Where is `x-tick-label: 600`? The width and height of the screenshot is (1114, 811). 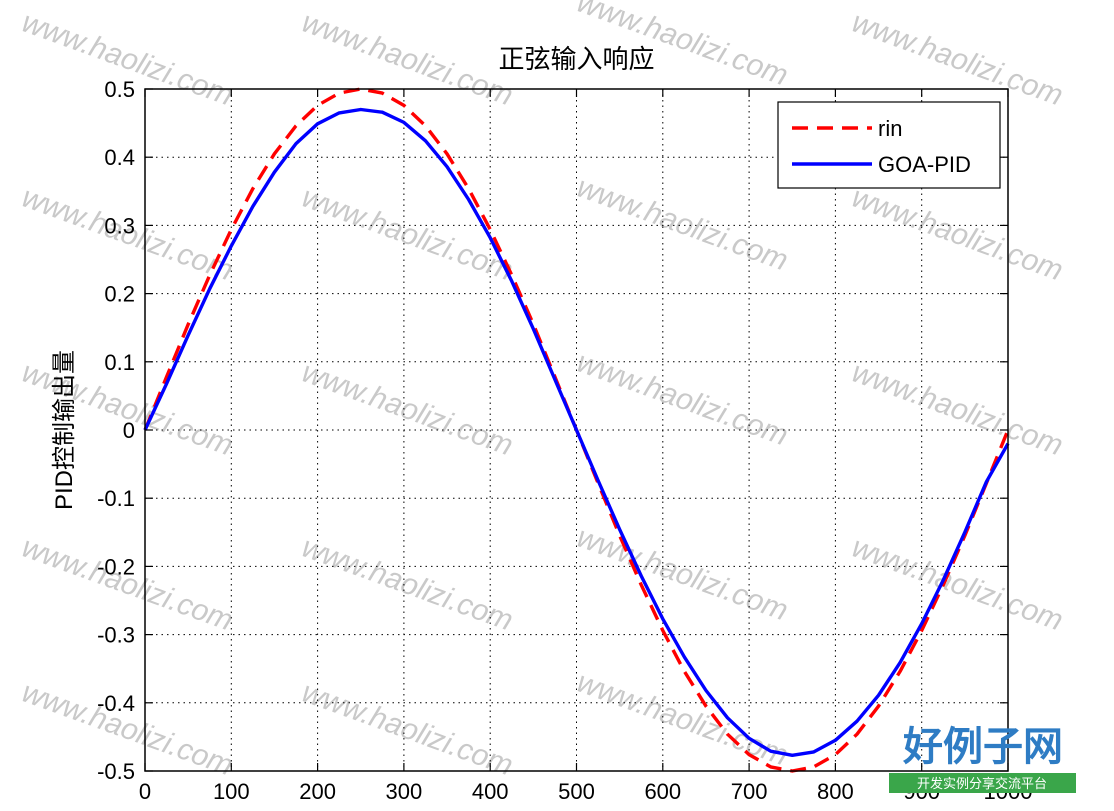 x-tick-label: 600 is located at coordinates (662, 791).